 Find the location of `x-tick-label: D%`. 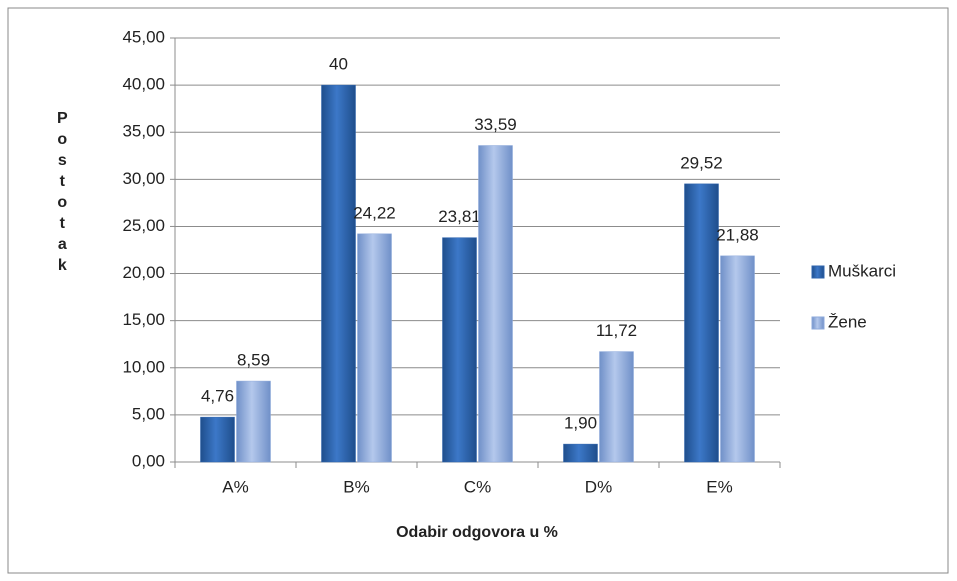

x-tick-label: D% is located at coordinates (598, 486).